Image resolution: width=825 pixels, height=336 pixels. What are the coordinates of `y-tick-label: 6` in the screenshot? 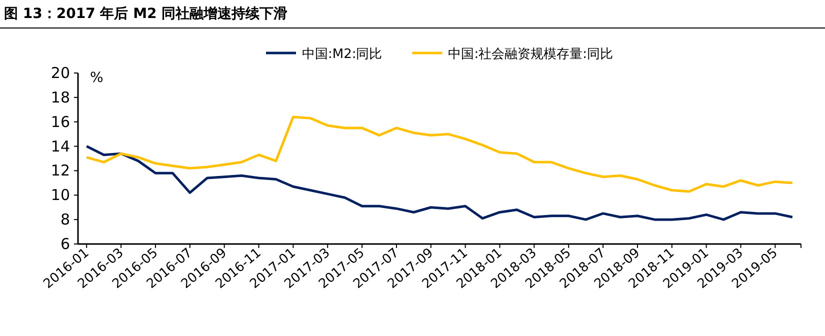 It's located at (65, 244).